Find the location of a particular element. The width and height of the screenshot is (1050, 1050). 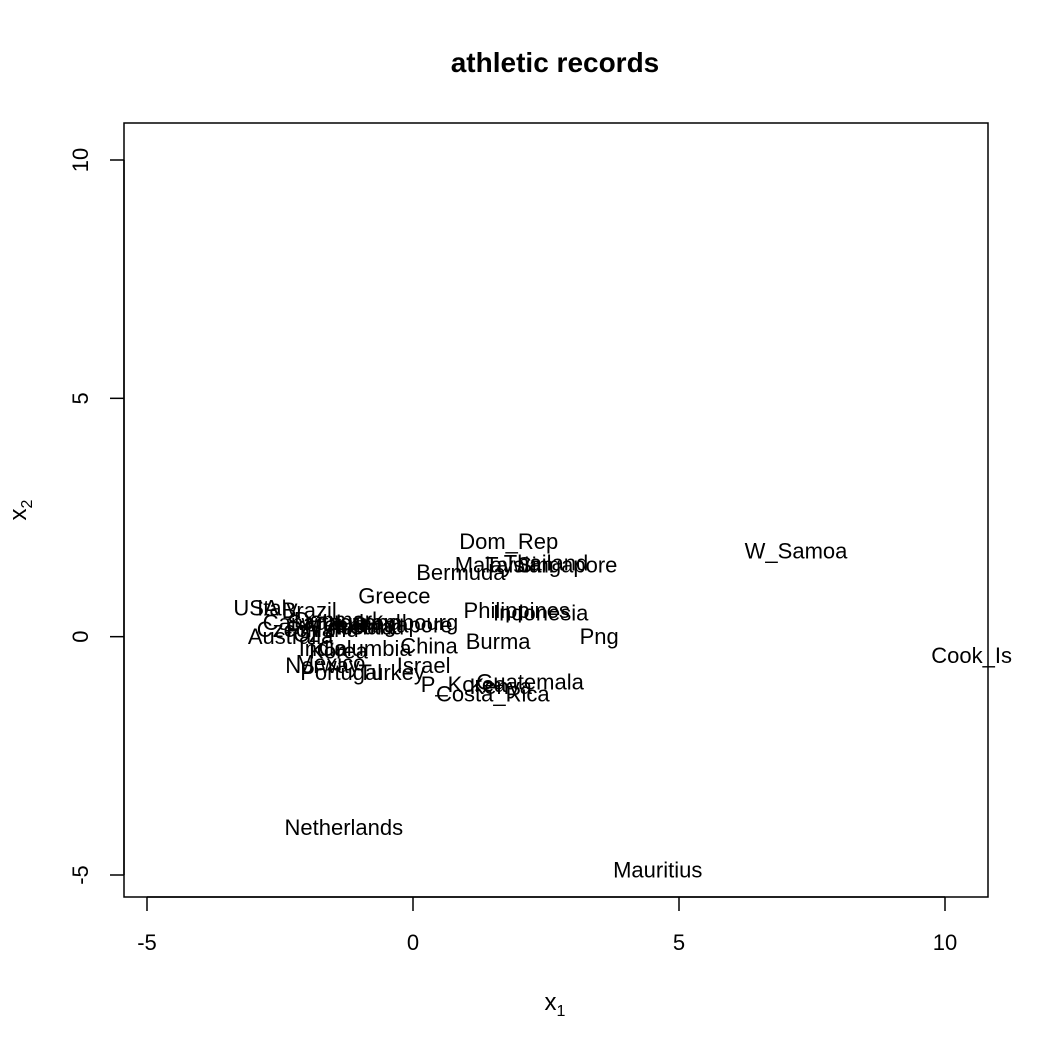

x-axis-label-sub: 1 is located at coordinates (561, 1011).